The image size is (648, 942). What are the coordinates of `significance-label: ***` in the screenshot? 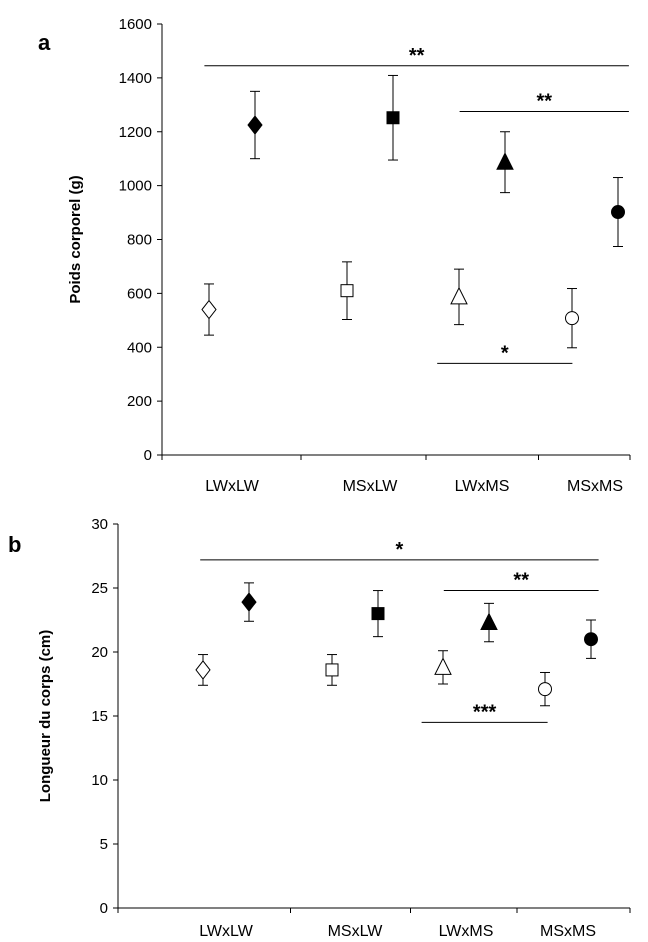 It's located at (485, 712).